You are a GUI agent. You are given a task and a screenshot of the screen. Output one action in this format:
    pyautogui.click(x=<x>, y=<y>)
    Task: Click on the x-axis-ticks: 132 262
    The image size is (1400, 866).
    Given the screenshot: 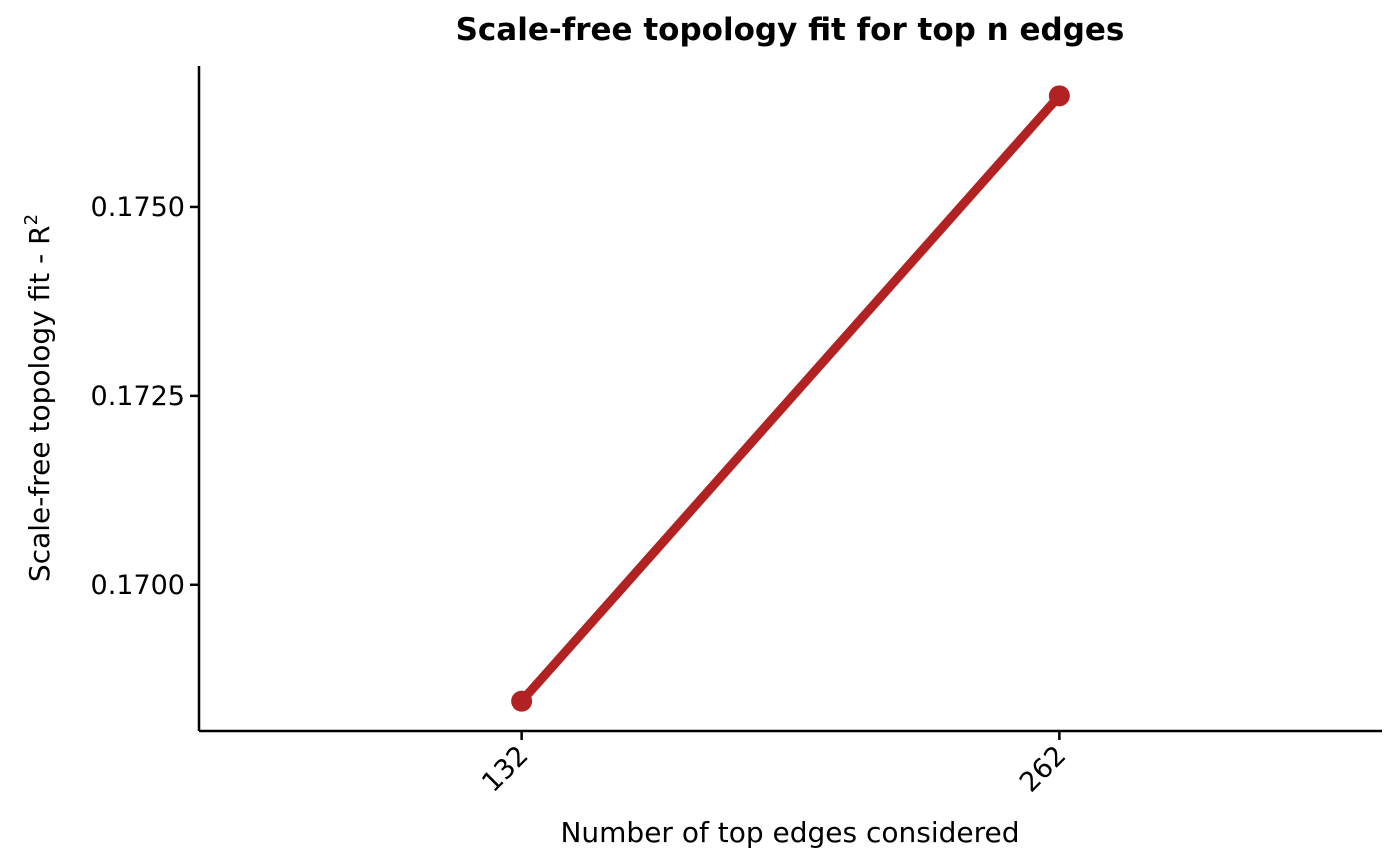 What is the action you would take?
    pyautogui.click(x=774, y=764)
    